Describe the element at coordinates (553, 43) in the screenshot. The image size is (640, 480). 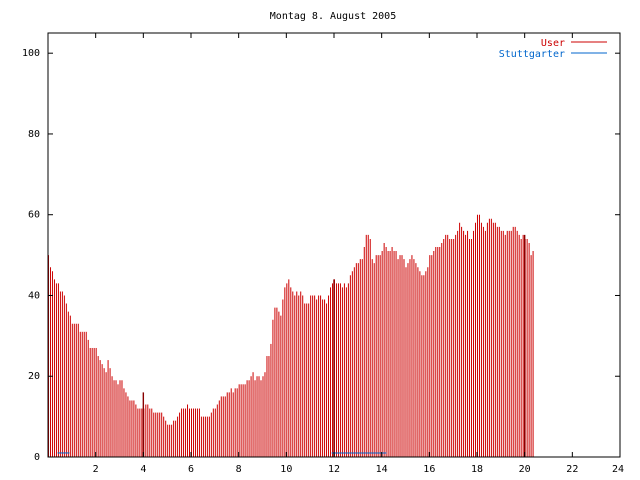
I see `legend-label-user: User` at that location.